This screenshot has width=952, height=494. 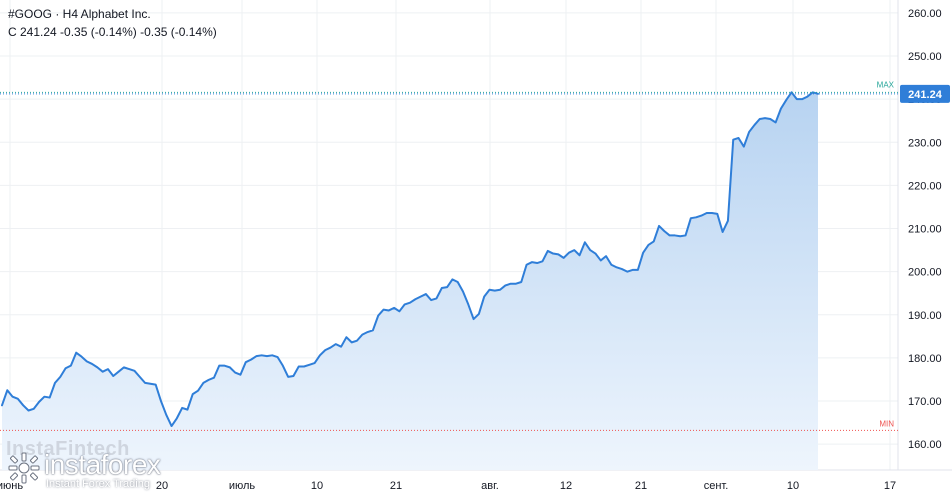 I want to click on x-tick-label: 12, so click(x=566, y=486).